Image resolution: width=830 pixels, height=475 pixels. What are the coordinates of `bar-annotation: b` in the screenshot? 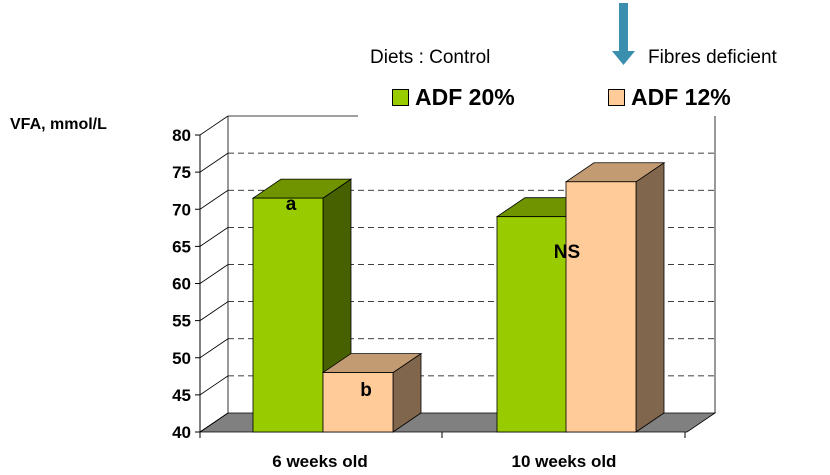 It's located at (366, 390).